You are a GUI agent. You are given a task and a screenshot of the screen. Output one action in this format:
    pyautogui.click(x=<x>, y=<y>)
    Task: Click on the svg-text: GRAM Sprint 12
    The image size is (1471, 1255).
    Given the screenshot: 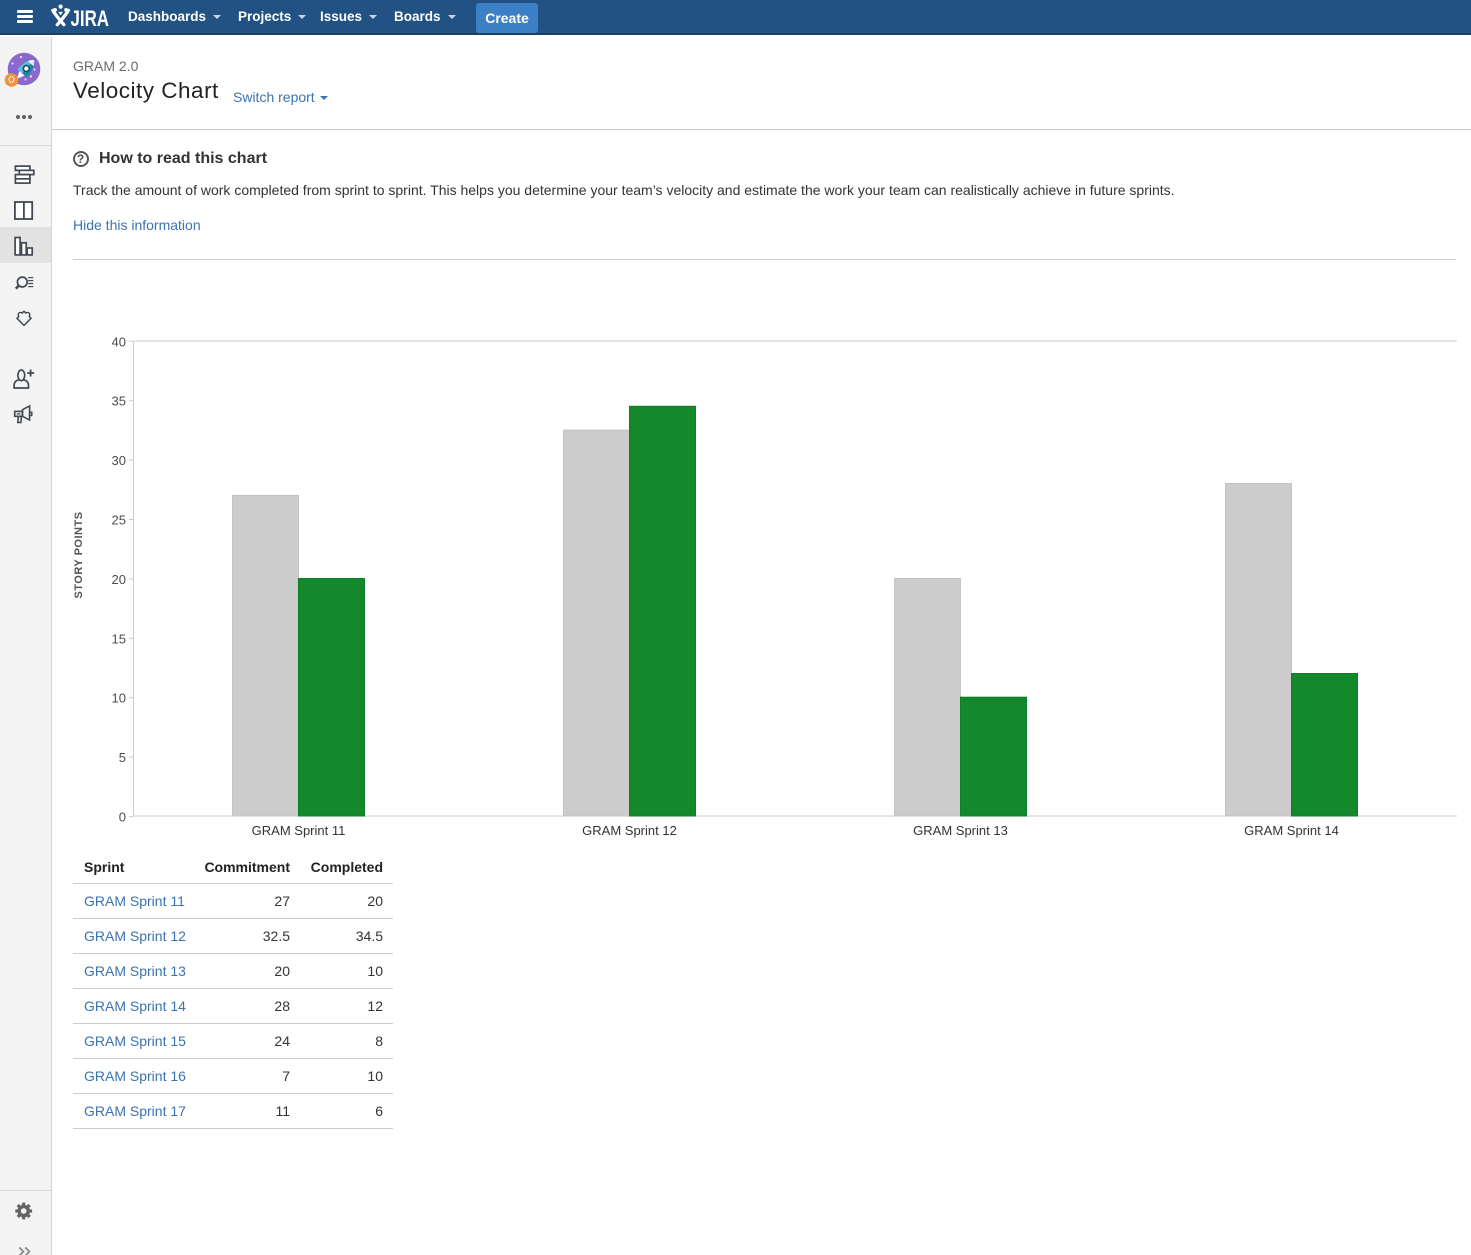 What is the action you would take?
    pyautogui.click(x=629, y=830)
    